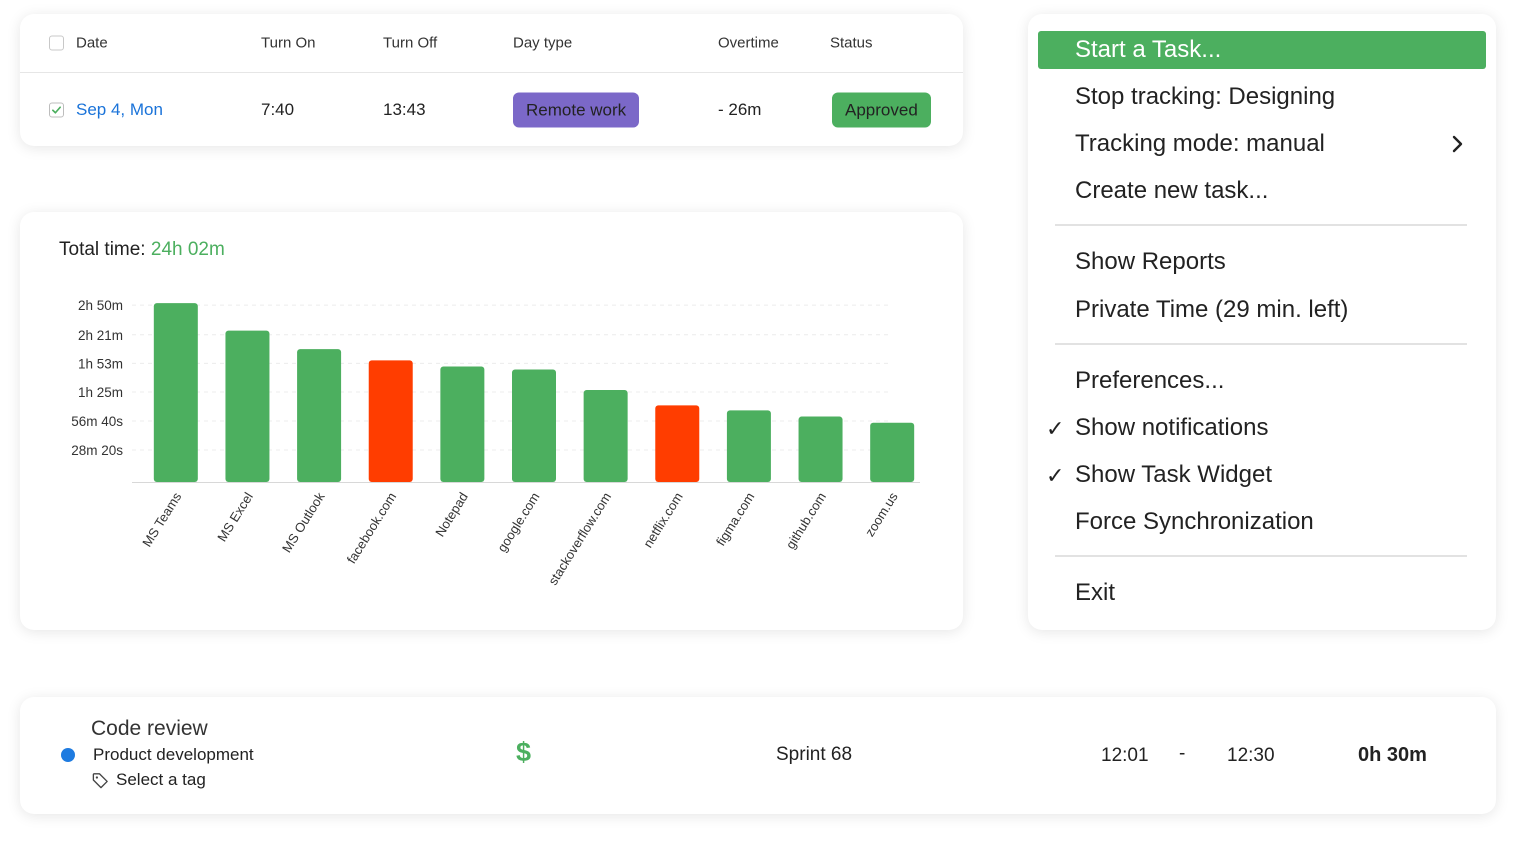 Image resolution: width=1516 pixels, height=844 pixels. What do you see at coordinates (235, 517) in the screenshot?
I see `x-tick-label: MS Excel` at bounding box center [235, 517].